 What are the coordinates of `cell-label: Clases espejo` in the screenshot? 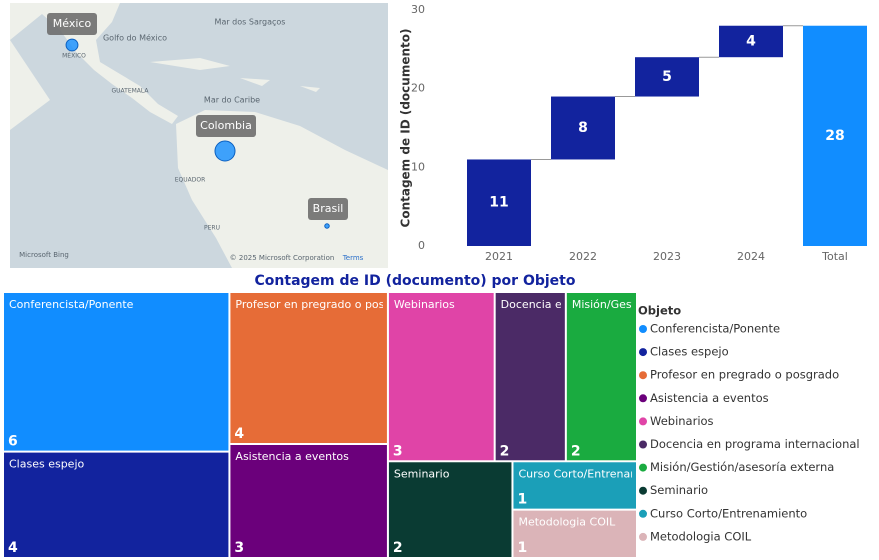 It's located at (47, 464).